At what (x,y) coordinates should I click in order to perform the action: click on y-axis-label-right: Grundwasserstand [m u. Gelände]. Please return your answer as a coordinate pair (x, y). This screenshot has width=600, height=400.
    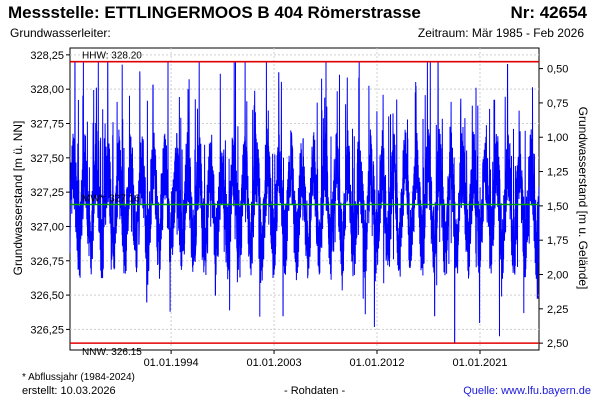
    Looking at the image, I should click on (583, 198).